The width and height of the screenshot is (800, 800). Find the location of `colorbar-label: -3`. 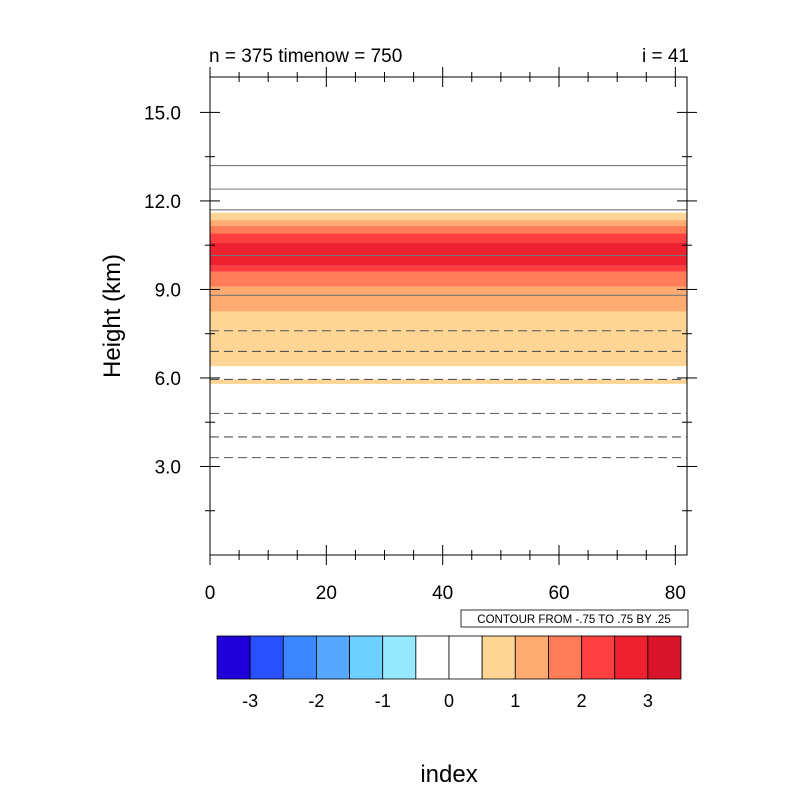

colorbar-label: -3 is located at coordinates (250, 701).